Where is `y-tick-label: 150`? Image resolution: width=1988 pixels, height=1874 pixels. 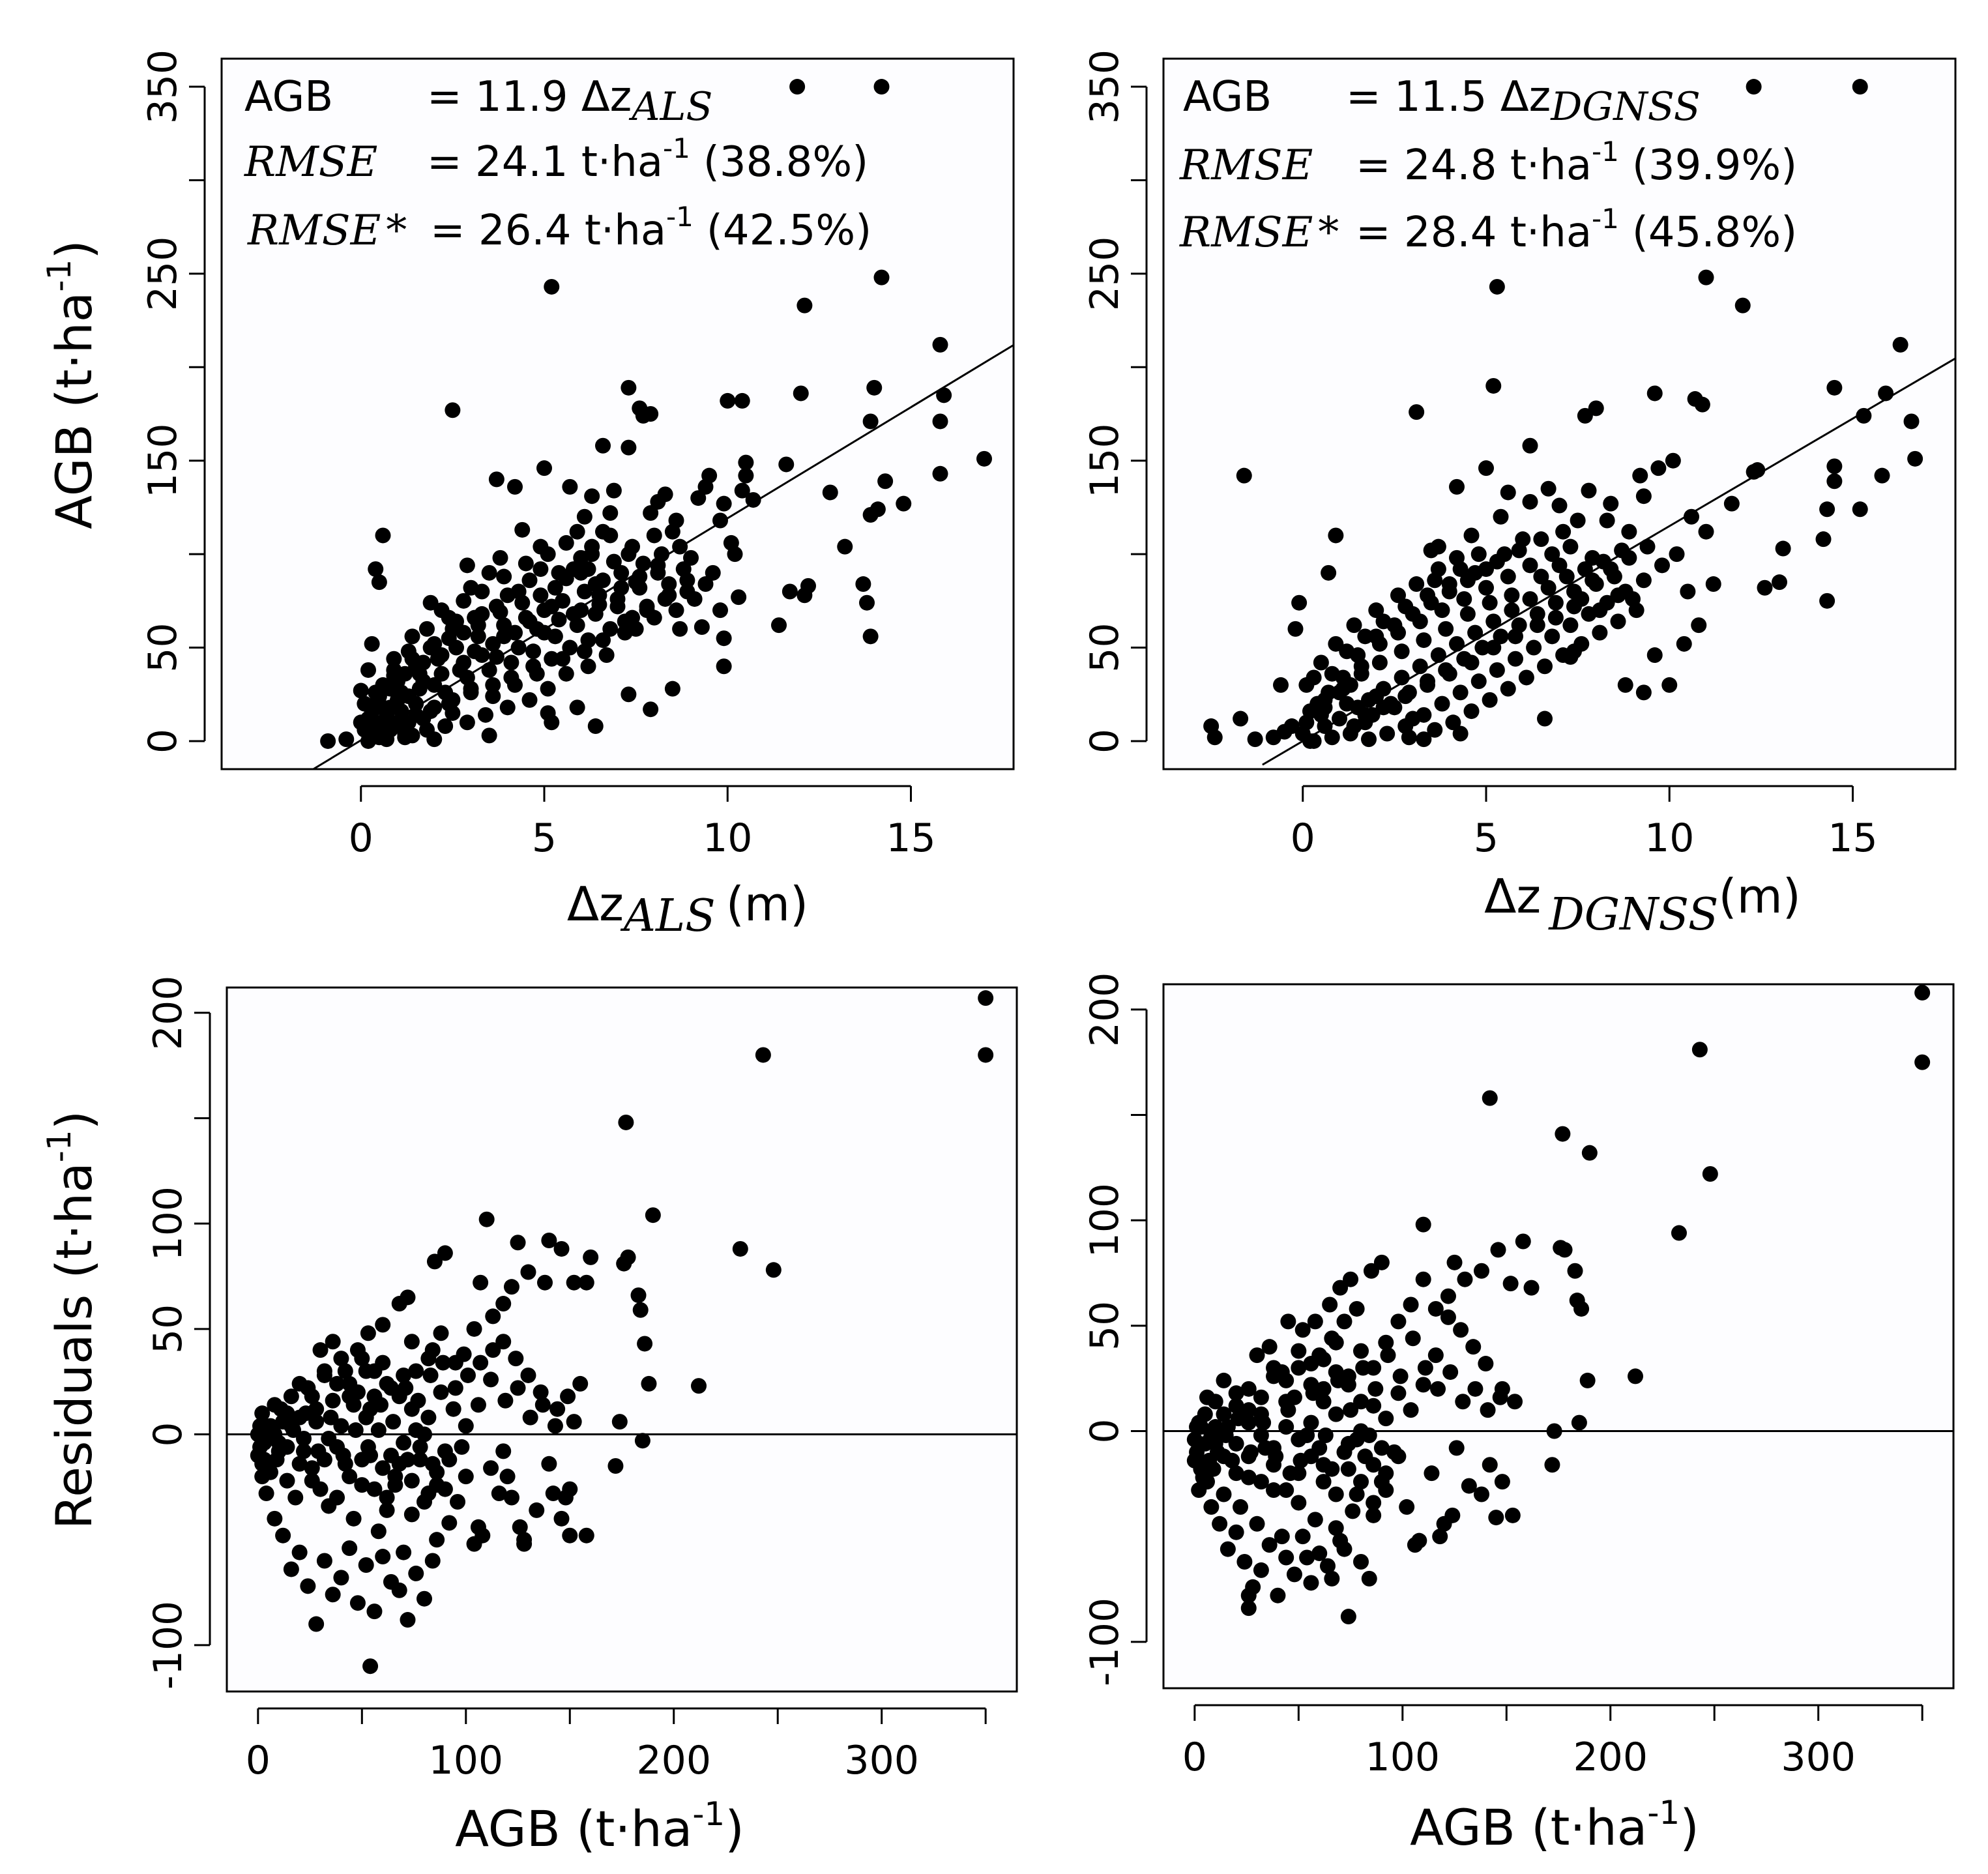 y-tick-label: 150 is located at coordinates (1105, 461).